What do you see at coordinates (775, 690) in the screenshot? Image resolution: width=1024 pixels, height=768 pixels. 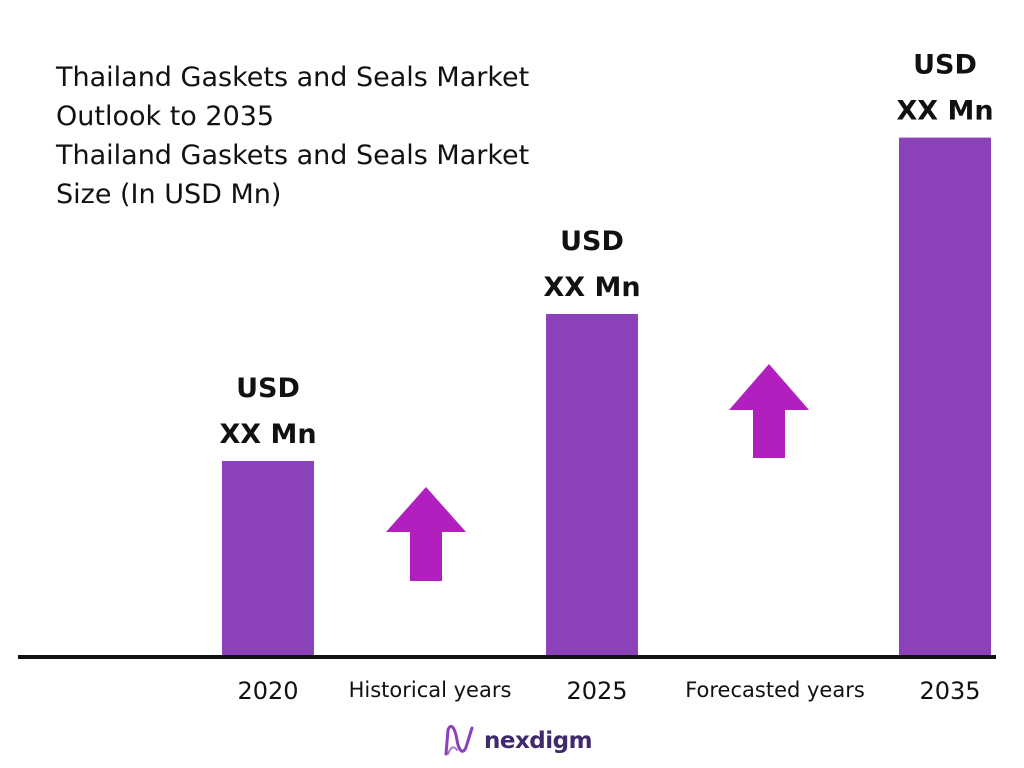 I see `period-label: Forecasted years` at bounding box center [775, 690].